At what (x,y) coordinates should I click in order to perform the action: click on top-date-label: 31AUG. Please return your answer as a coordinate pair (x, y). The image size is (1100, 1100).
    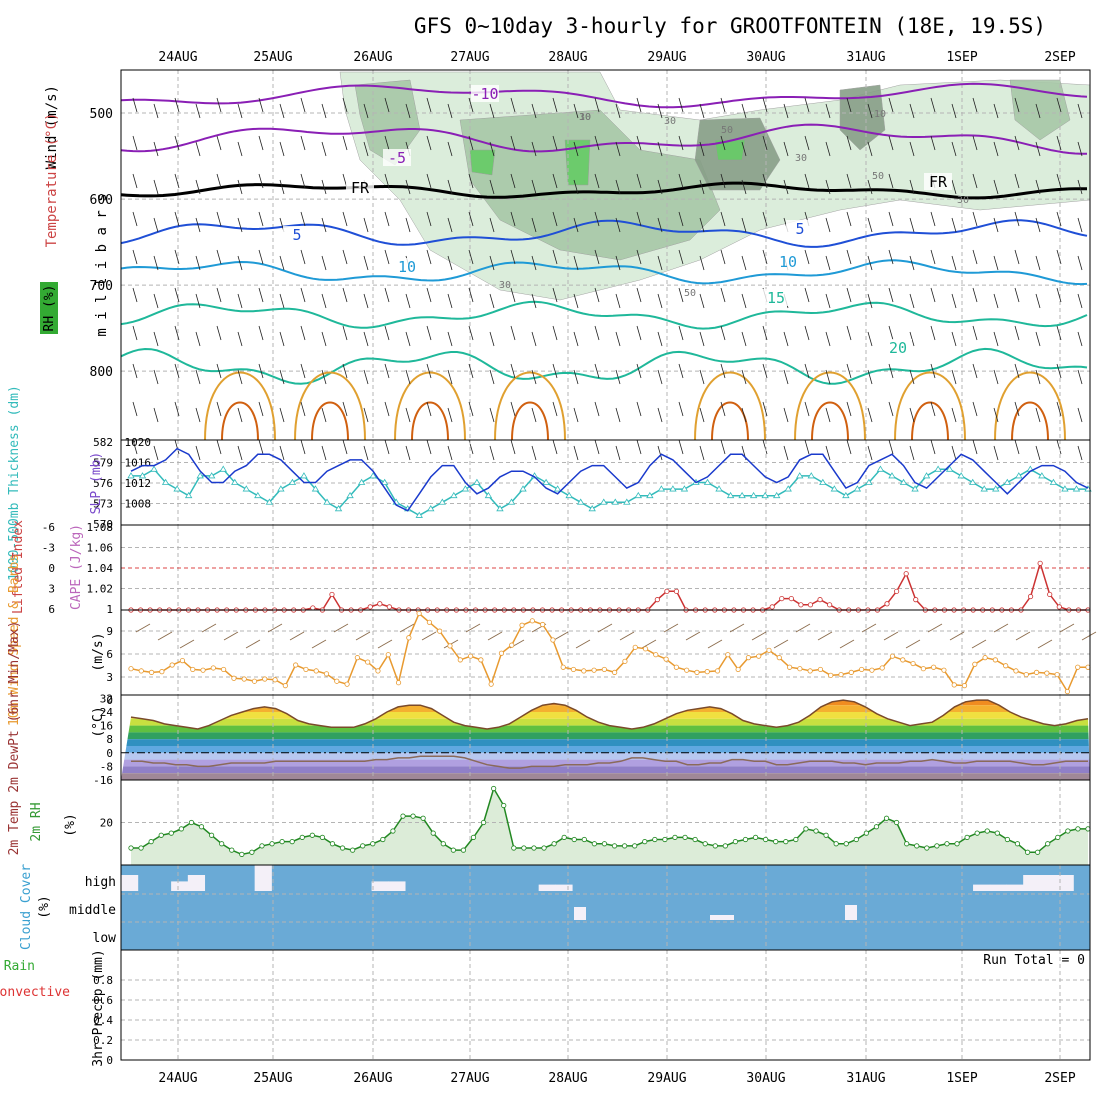
    Looking at the image, I should click on (865, 57).